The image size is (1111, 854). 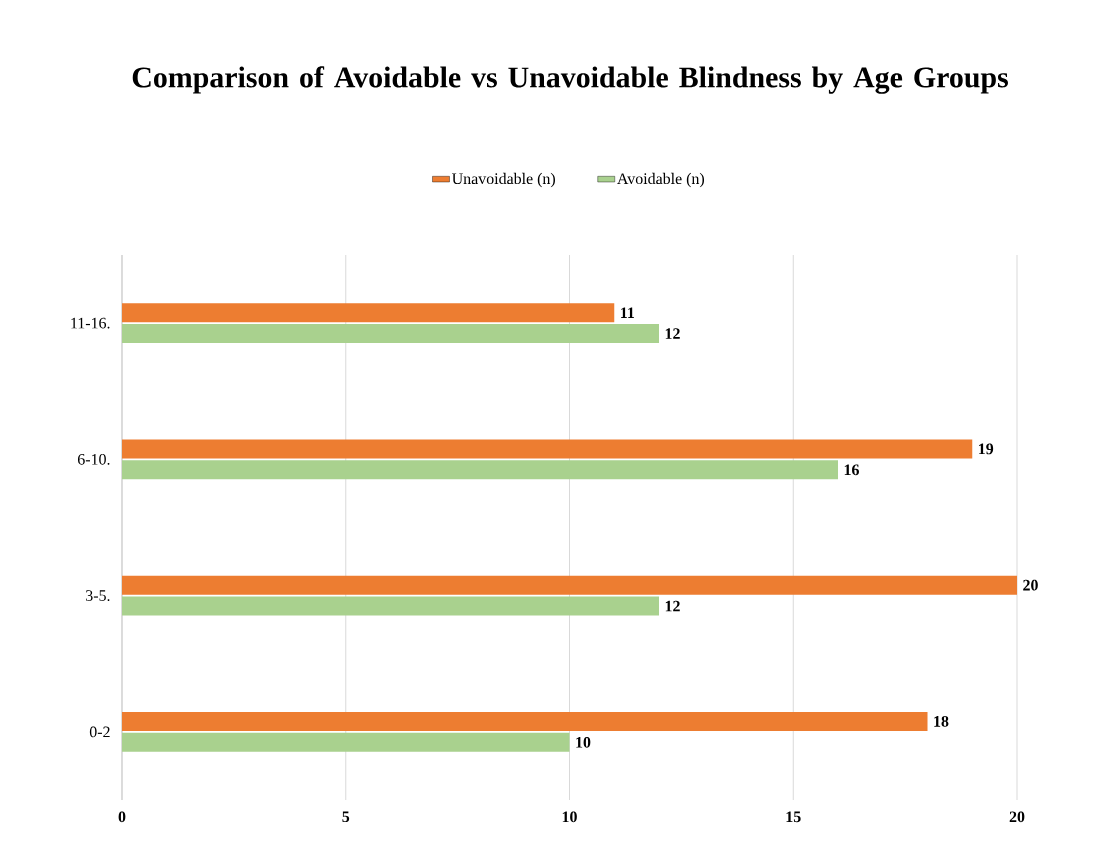 I want to click on y-tick-label: 3-5., so click(x=98, y=596).